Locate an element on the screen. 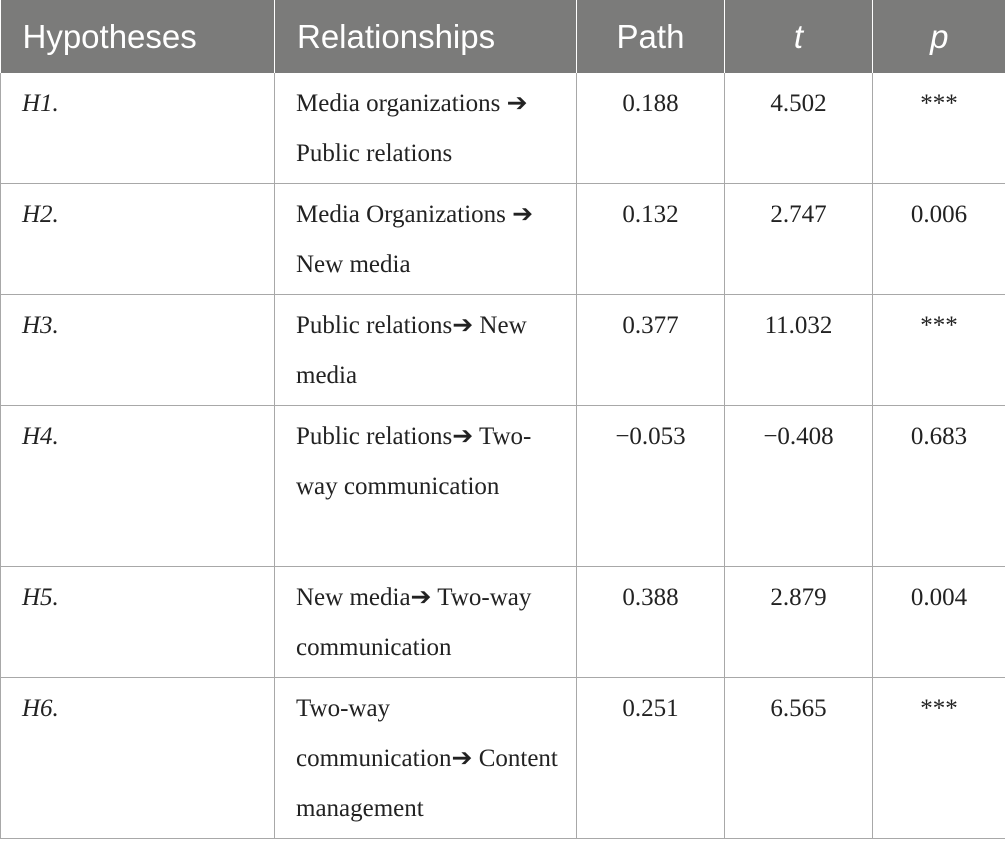 The height and width of the screenshot is (860, 1005). table-header: Hypotheses Relationships Path t p is located at coordinates (502, 36).